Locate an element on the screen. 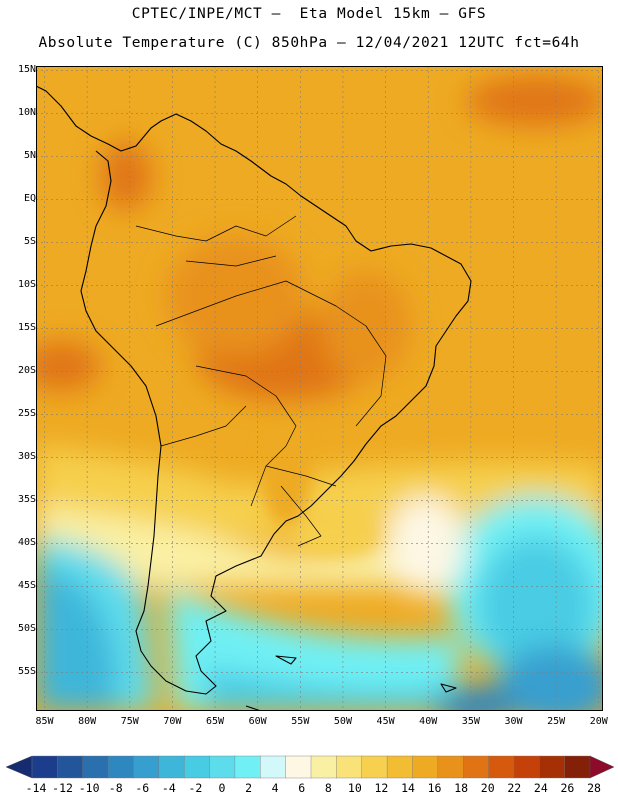 The height and width of the screenshot is (800, 618). colorbar-tick-label: 8 is located at coordinates (328, 788).